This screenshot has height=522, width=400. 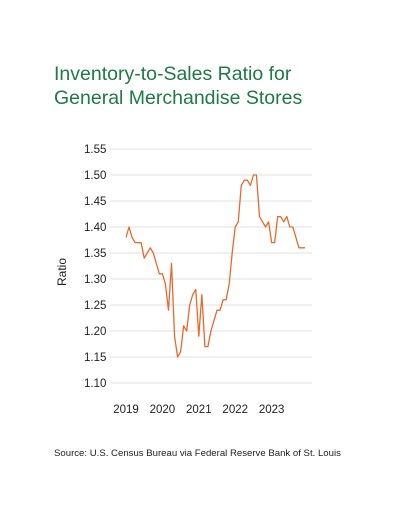 What do you see at coordinates (178, 98) in the screenshot?
I see `chart-title-line-2: General Merchandise Stores` at bounding box center [178, 98].